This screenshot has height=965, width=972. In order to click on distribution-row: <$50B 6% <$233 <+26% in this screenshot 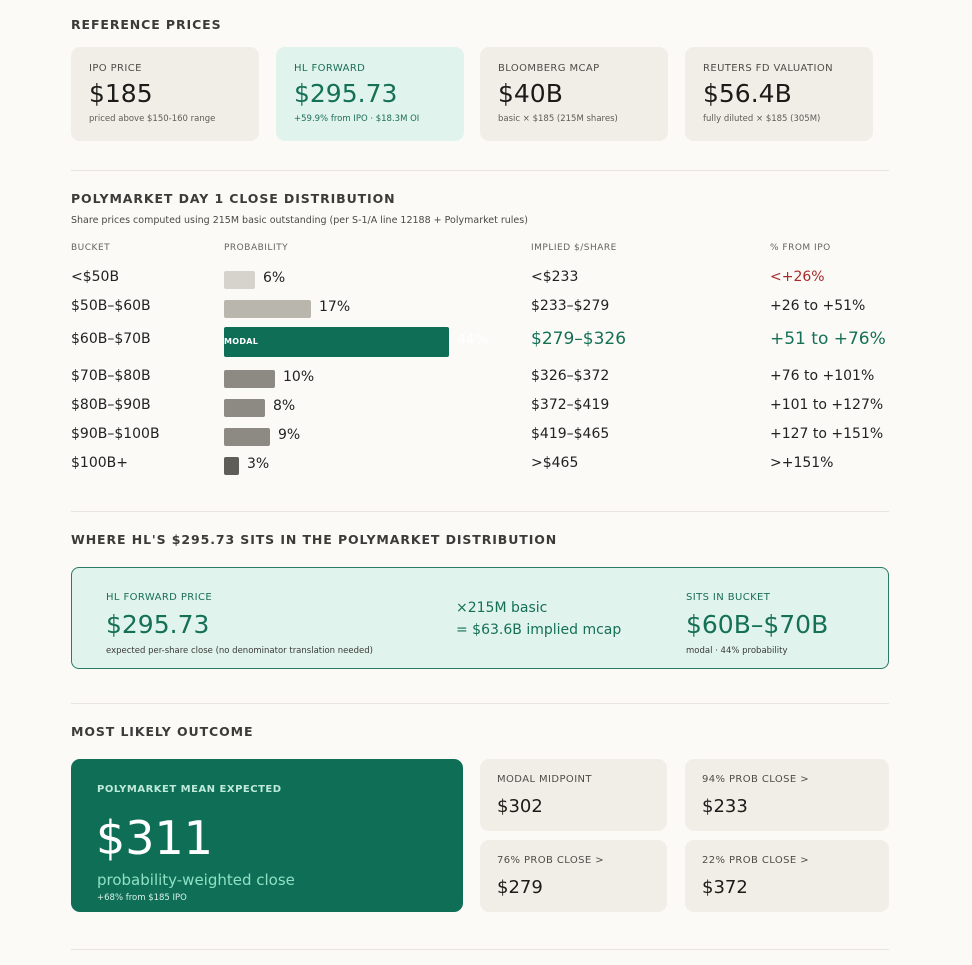, I will do `click(480, 280)`.